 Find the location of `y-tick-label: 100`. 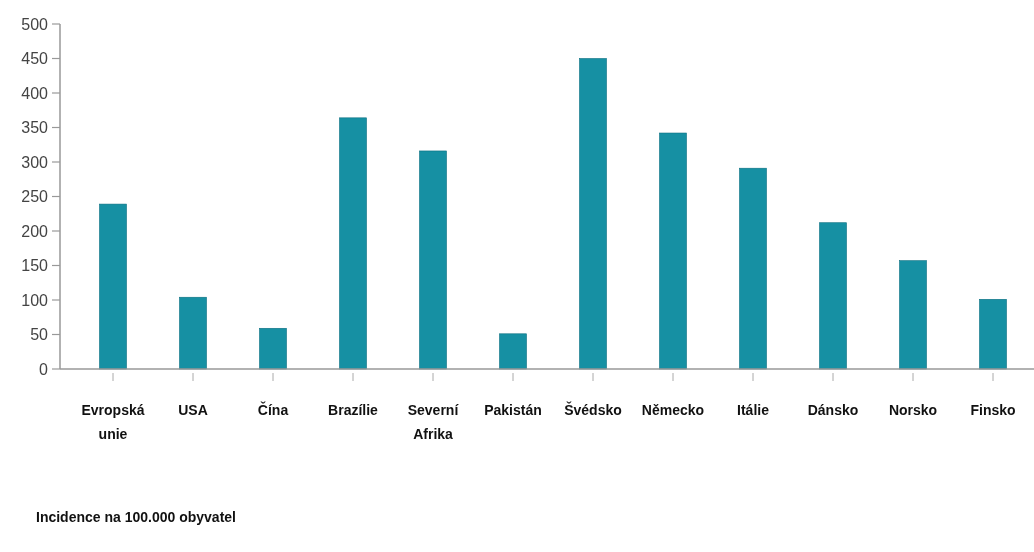

y-tick-label: 100 is located at coordinates (35, 300).